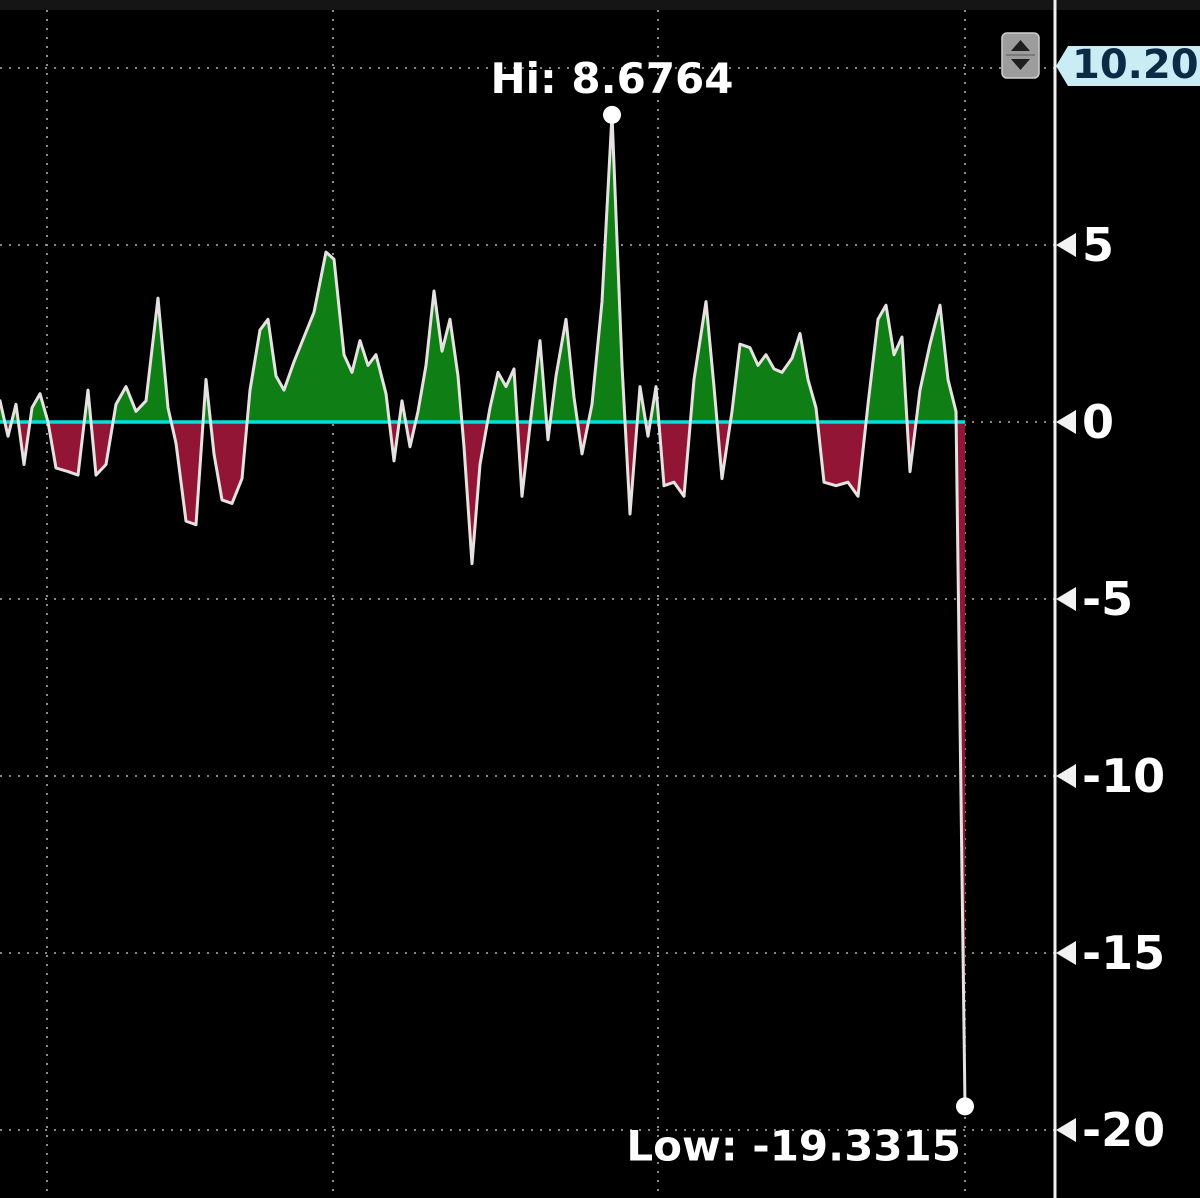  Describe the element at coordinates (1123, 953) in the screenshot. I see `y-axis-tick-label: -15` at that location.